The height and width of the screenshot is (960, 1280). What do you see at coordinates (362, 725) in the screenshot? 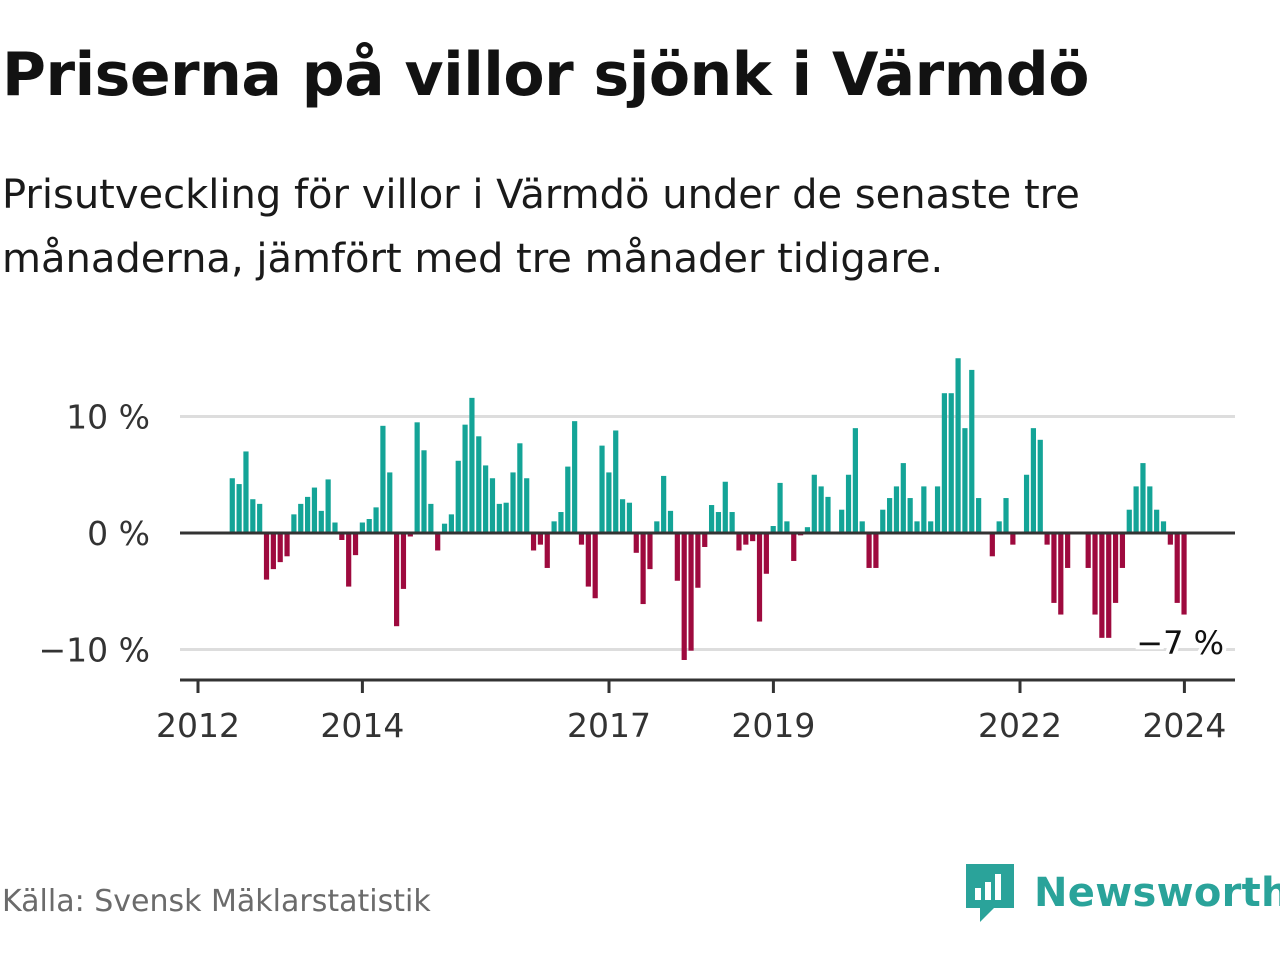
I see `x-tick-label: 2014` at bounding box center [362, 725].